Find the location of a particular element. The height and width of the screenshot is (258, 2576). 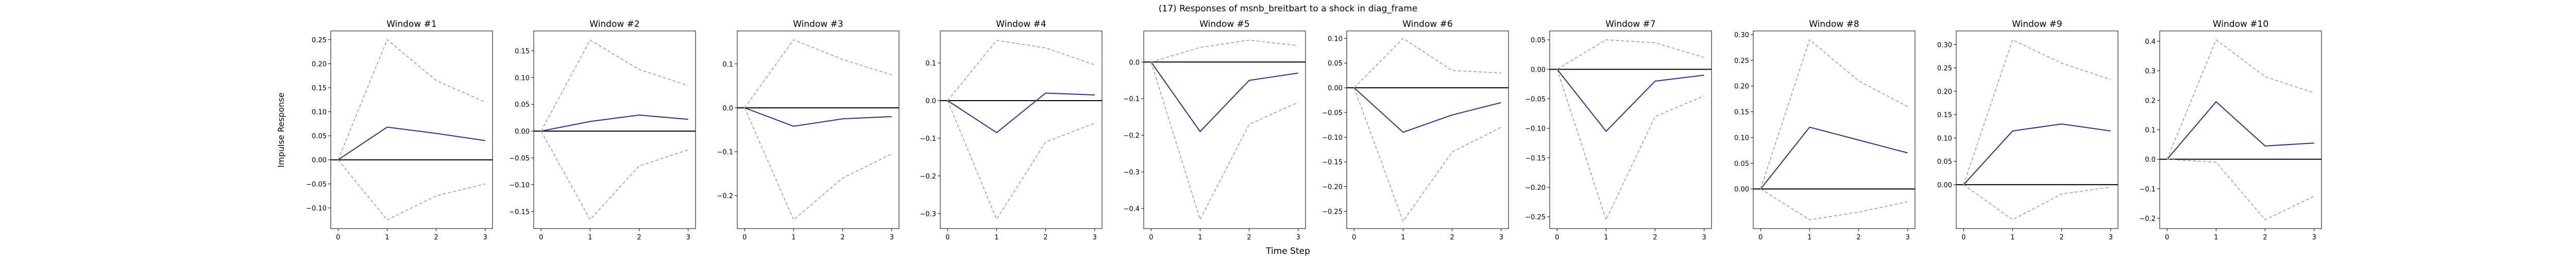

chart-title: Window #4 is located at coordinates (1021, 24).